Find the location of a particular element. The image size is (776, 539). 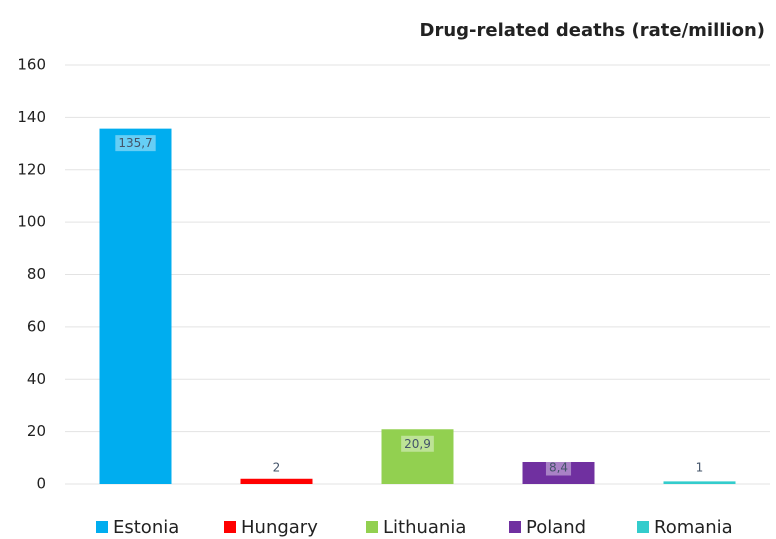

value-label: 2 is located at coordinates (277, 468).